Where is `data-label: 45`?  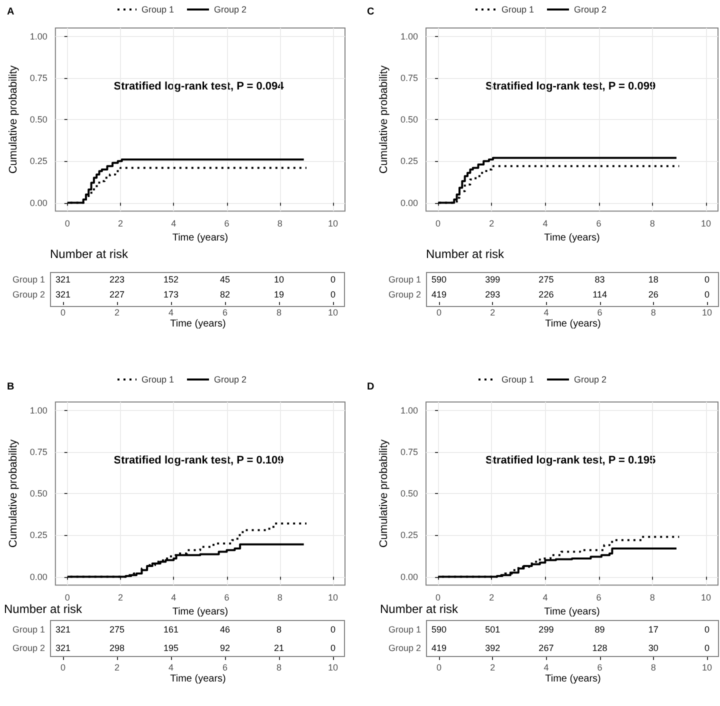
data-label: 45 is located at coordinates (225, 279).